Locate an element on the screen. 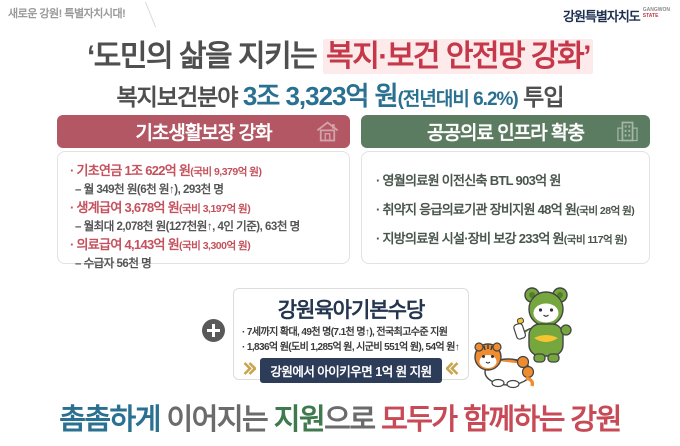 The height and width of the screenshot is (446, 680). gangwon-state-logo: 강원특별자치도 GANGWON STATE is located at coordinates (616, 15).